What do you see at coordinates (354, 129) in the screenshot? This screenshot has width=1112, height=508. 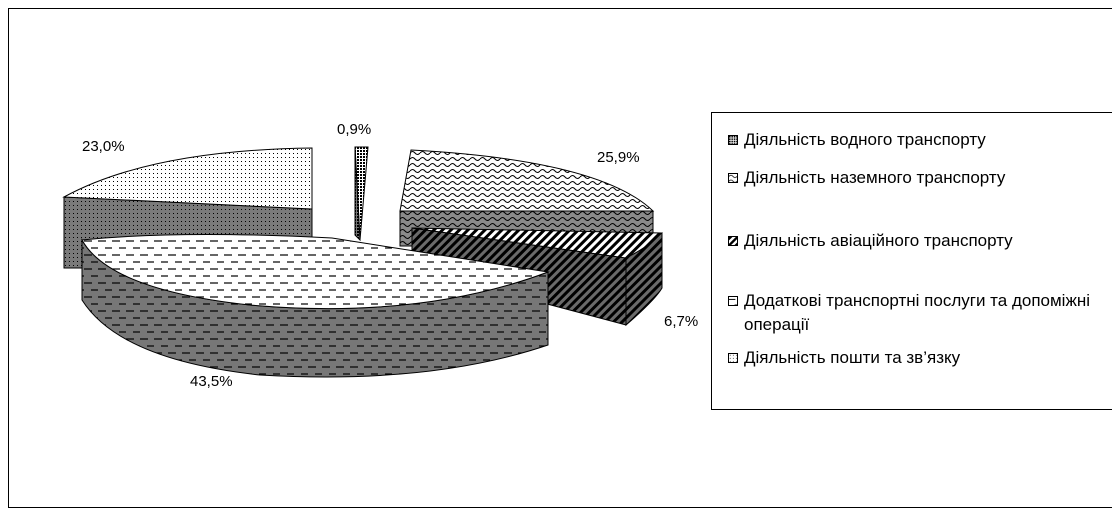 I see `label-water-transport: 0,9%` at bounding box center [354, 129].